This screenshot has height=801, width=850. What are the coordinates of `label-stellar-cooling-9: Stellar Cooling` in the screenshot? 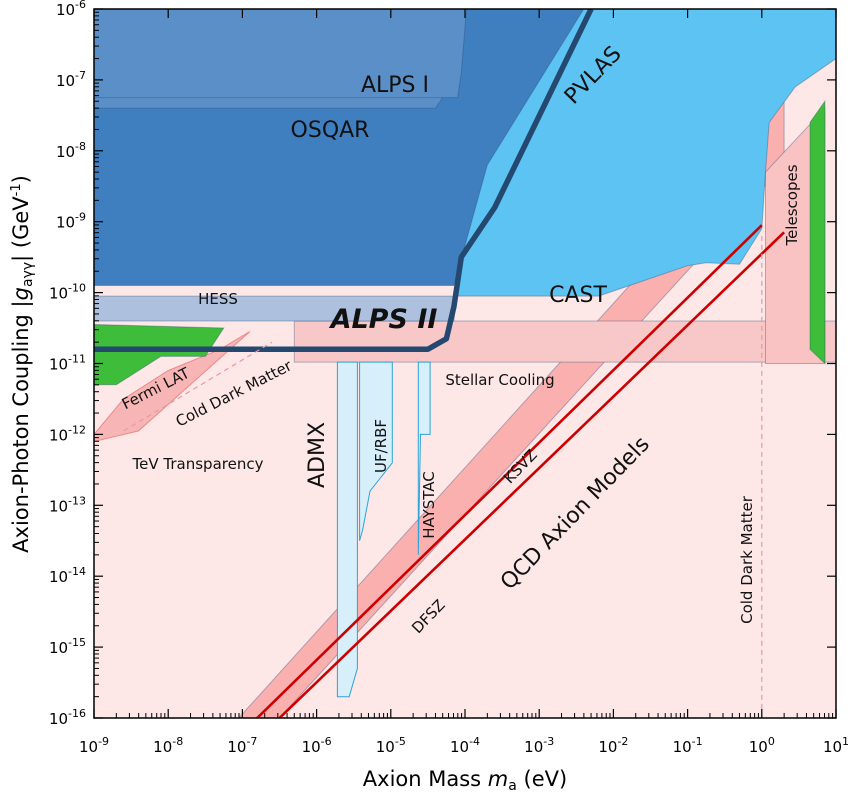 It's located at (499, 380).